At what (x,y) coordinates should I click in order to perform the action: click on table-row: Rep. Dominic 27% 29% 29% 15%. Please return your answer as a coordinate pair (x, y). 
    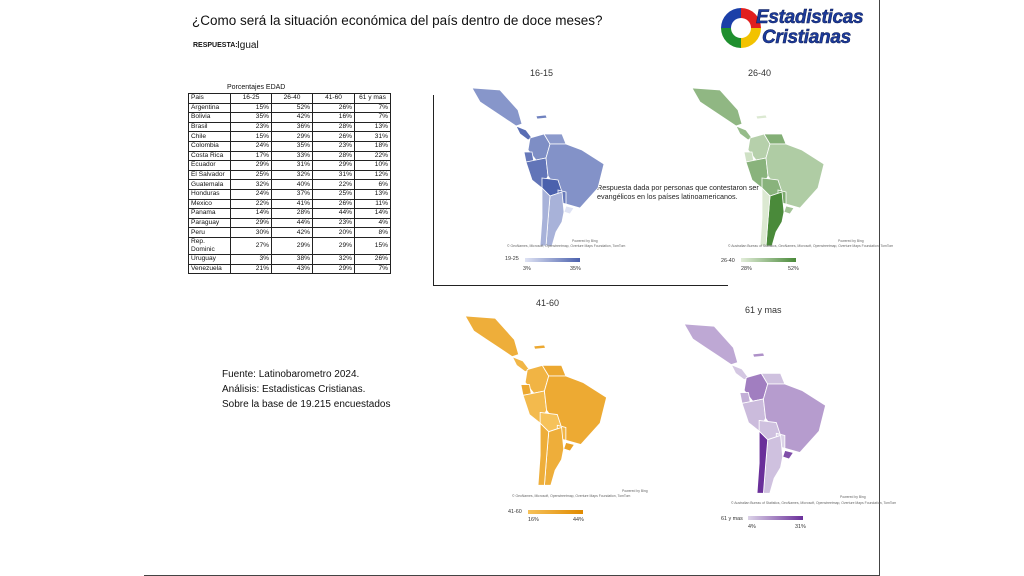
    Looking at the image, I should click on (289, 245).